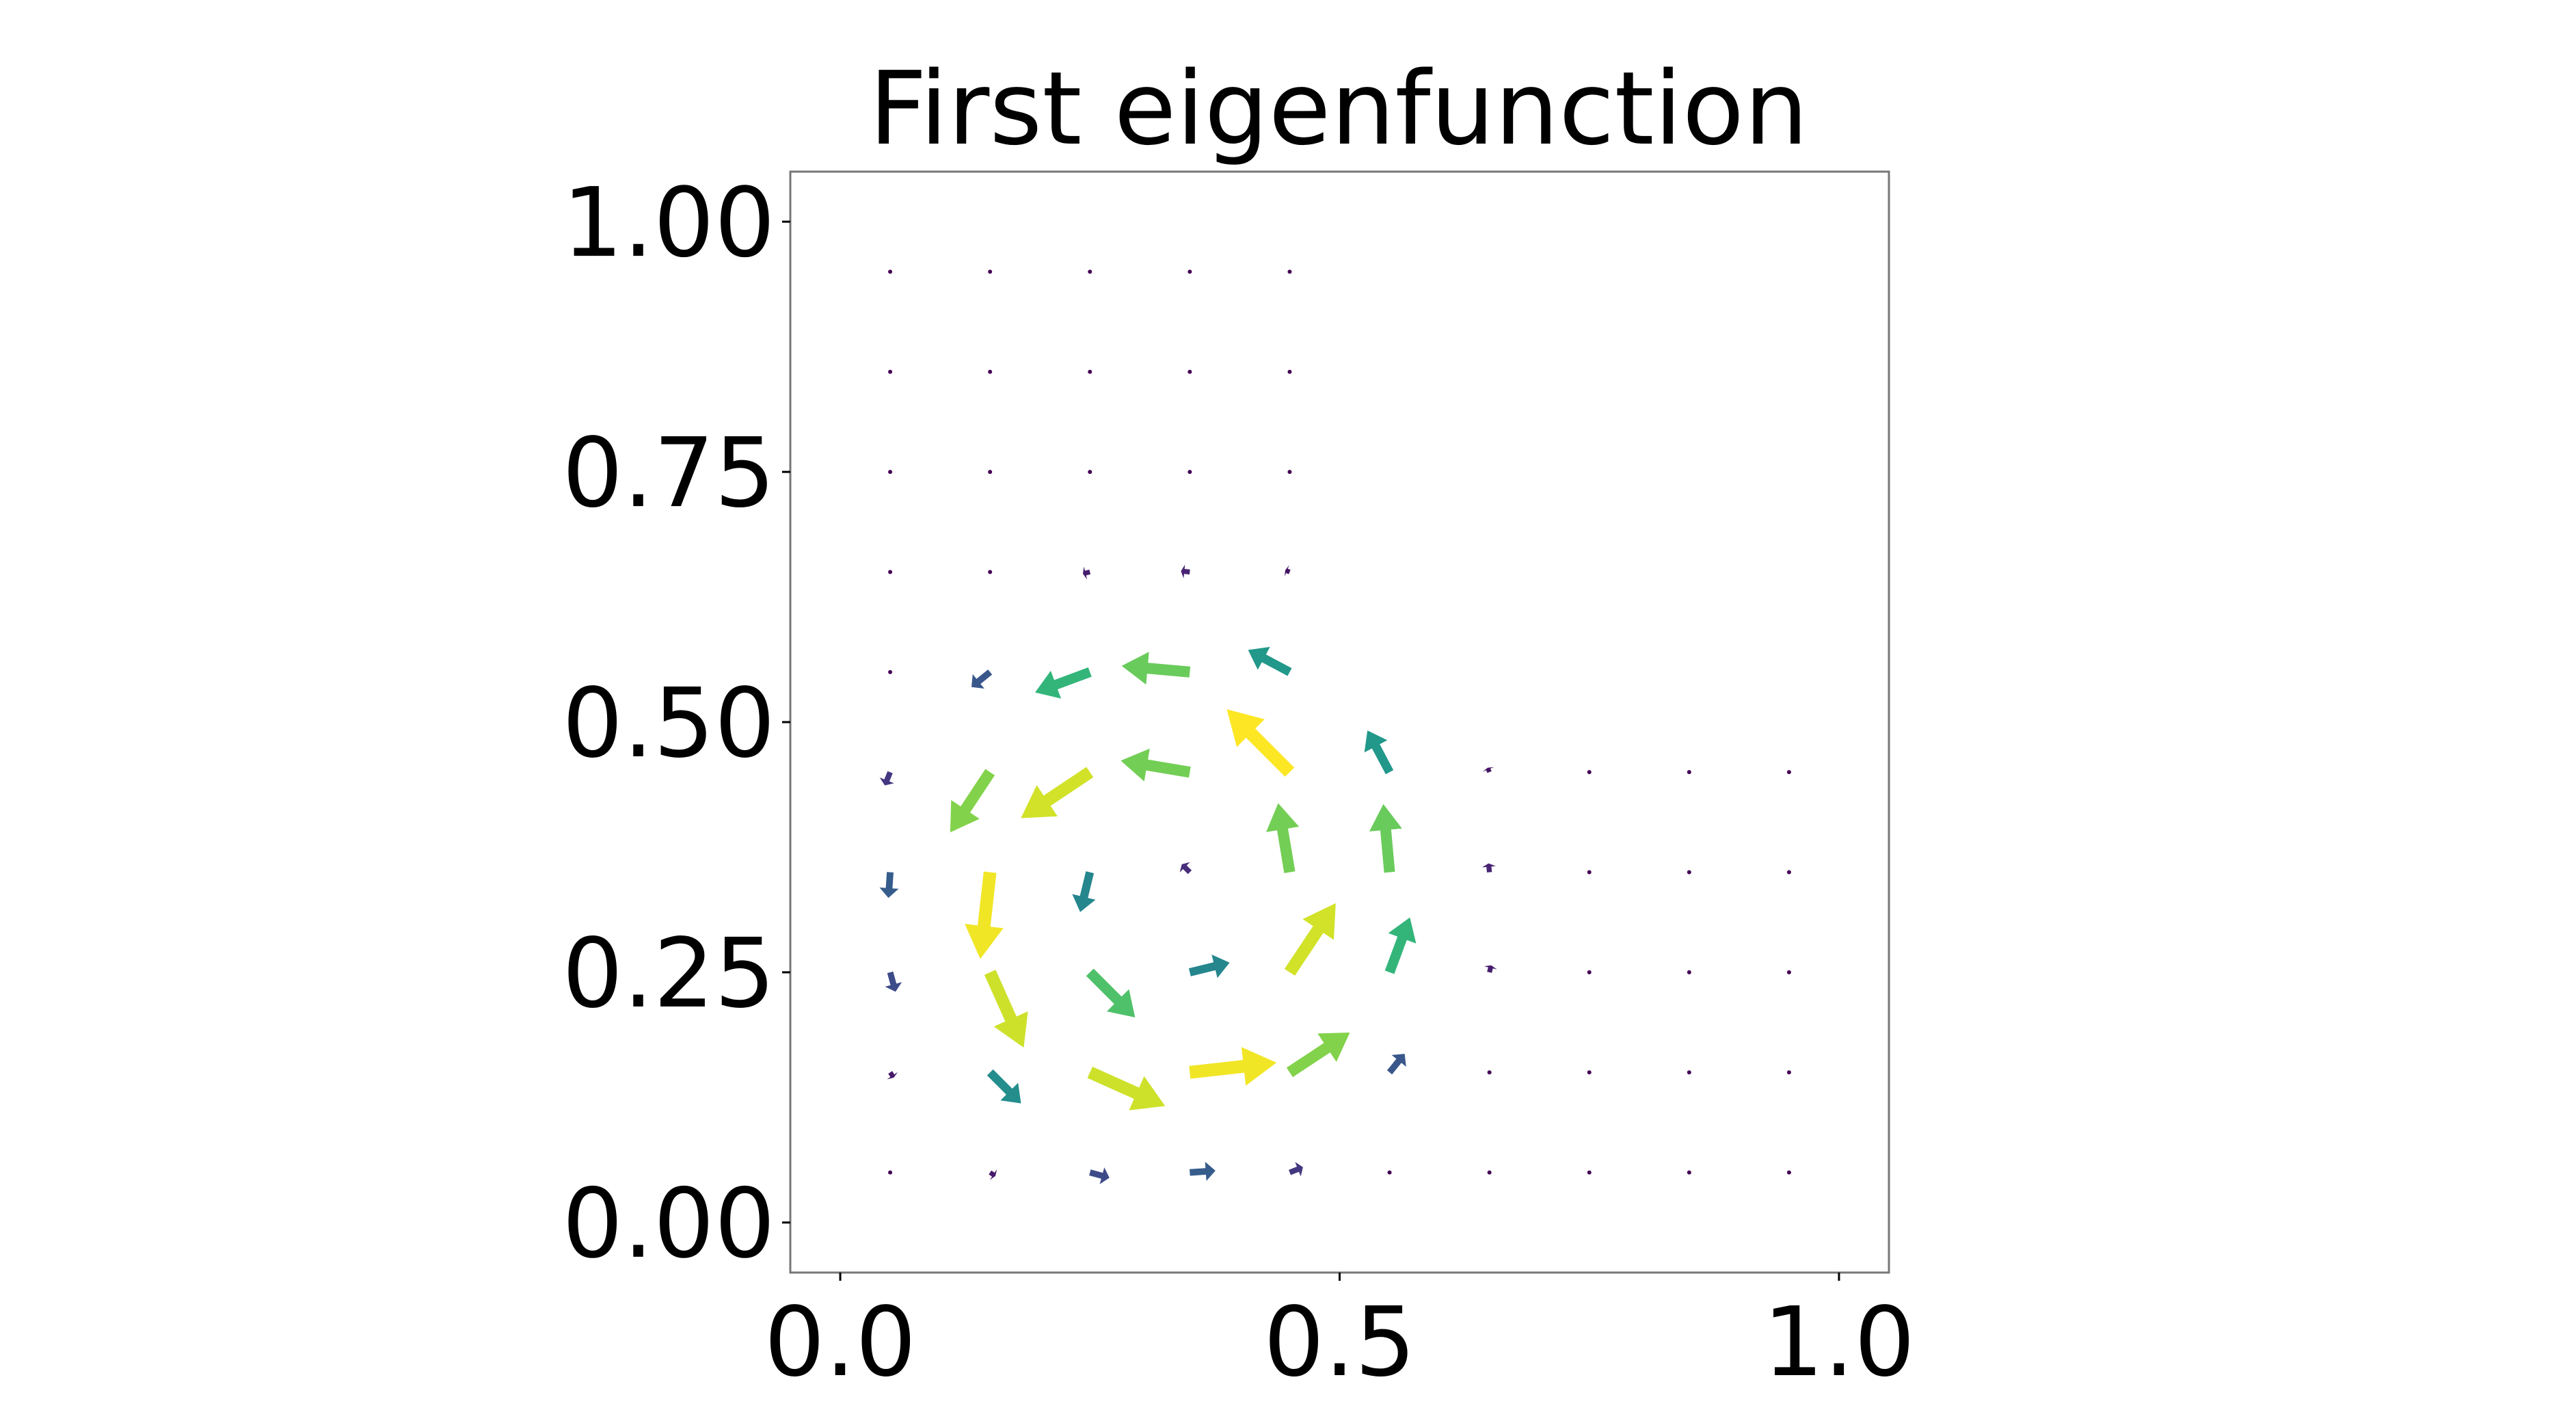 The height and width of the screenshot is (1410, 2576). Describe the element at coordinates (668, 223) in the screenshot. I see `y-tick-label: 1.00` at that location.